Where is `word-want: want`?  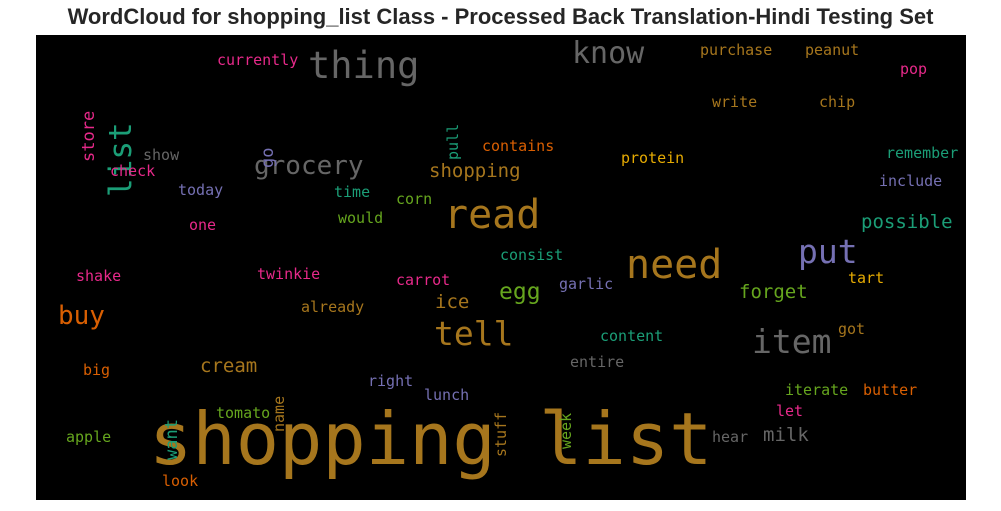
word-want: want is located at coordinates (172, 439).